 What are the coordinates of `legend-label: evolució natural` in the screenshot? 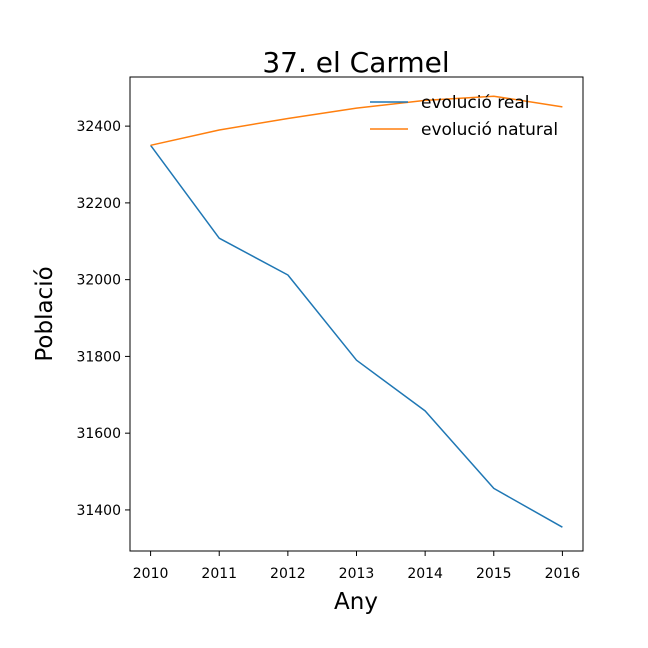 It's located at (489, 130).